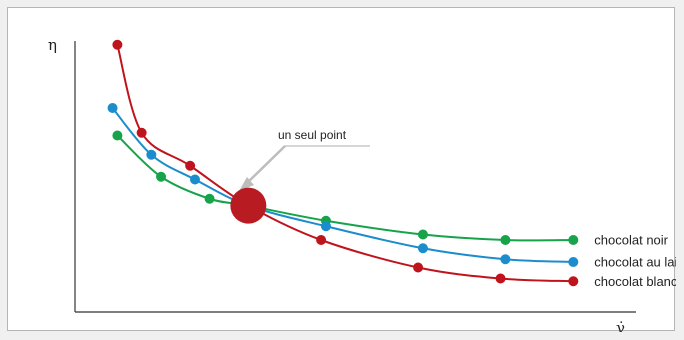 This screenshot has width=684, height=340. Describe the element at coordinates (265, 165) in the screenshot. I see `annotation-arrow` at that location.